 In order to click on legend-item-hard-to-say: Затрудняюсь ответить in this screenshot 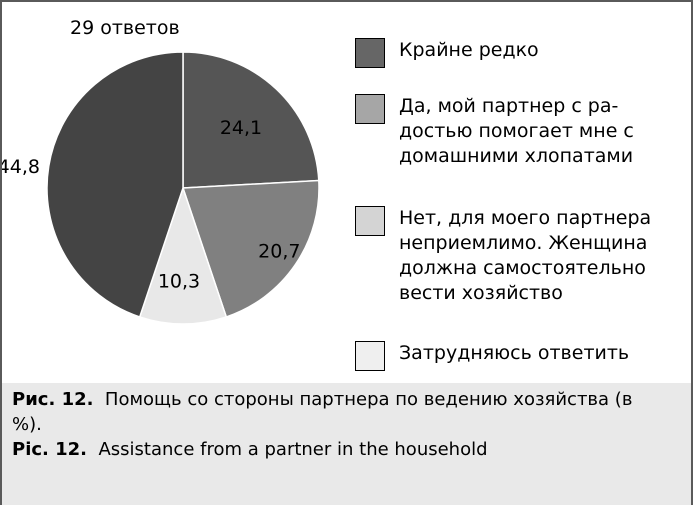, I will do `click(522, 356)`.